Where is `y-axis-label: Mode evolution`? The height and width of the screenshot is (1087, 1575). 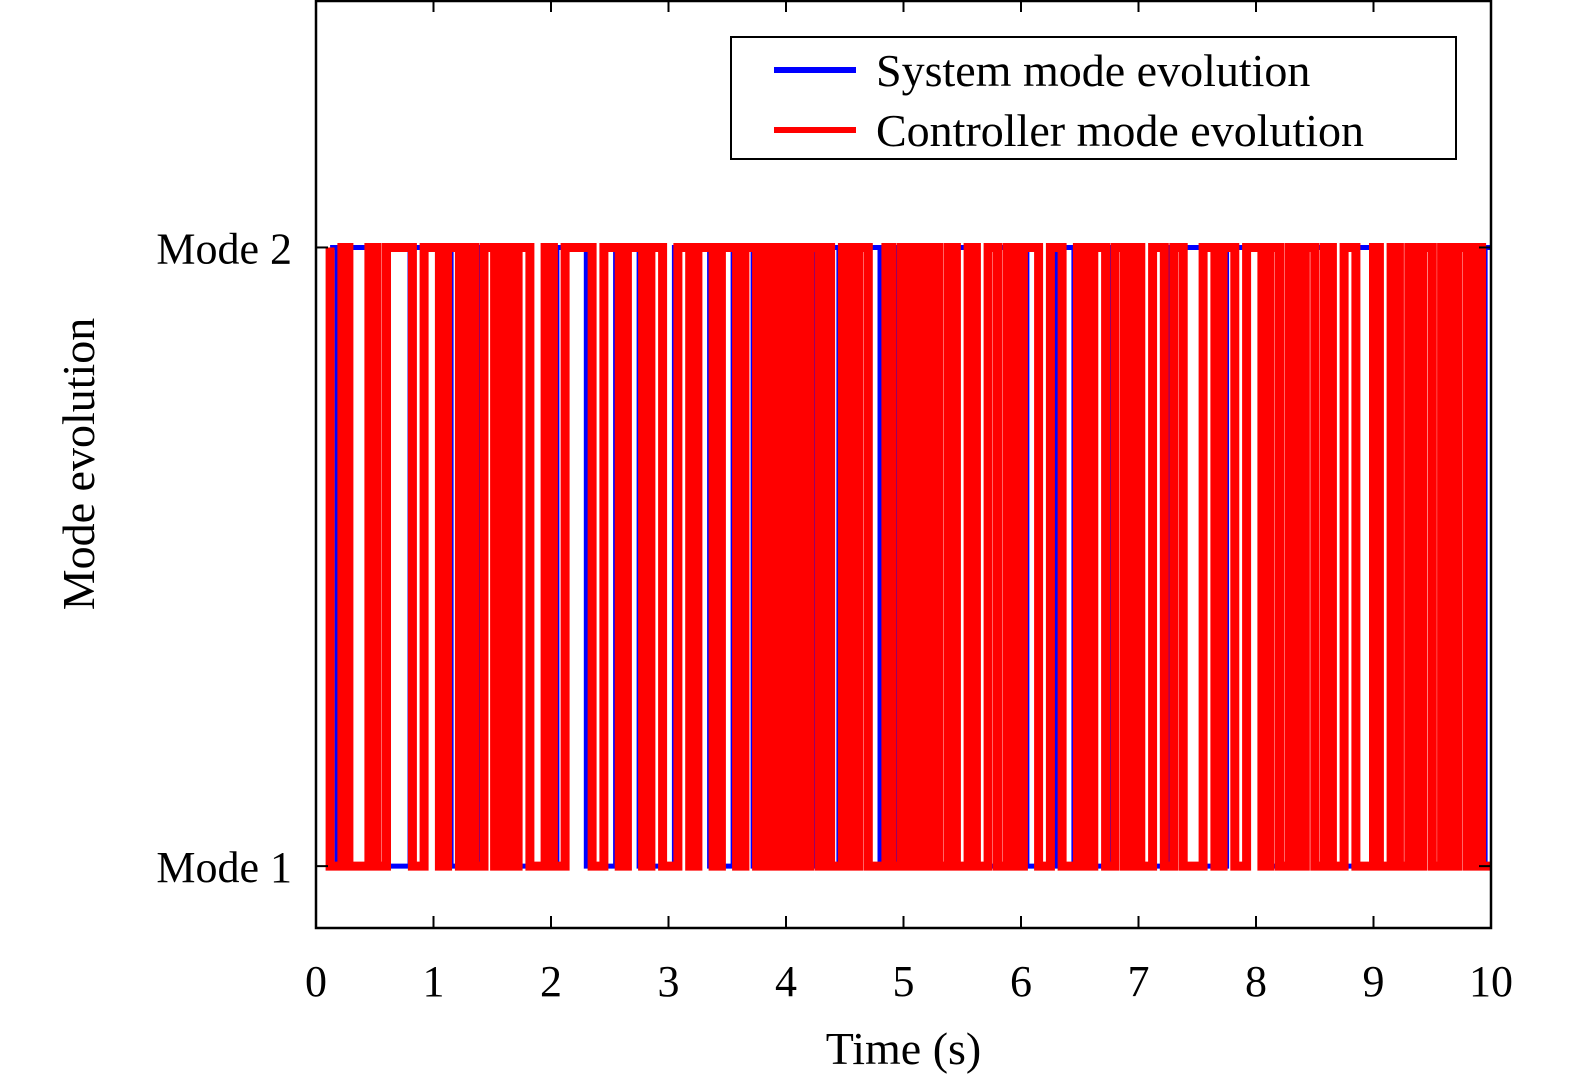
y-axis-label: Mode evolution is located at coordinates (78, 464).